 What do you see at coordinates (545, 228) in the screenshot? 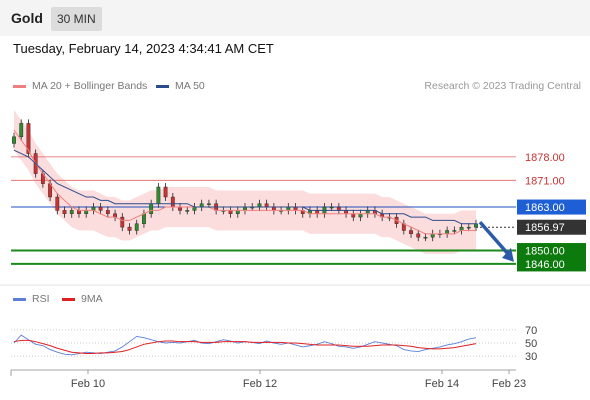
I see `last-price-label: 1856.97` at bounding box center [545, 228].